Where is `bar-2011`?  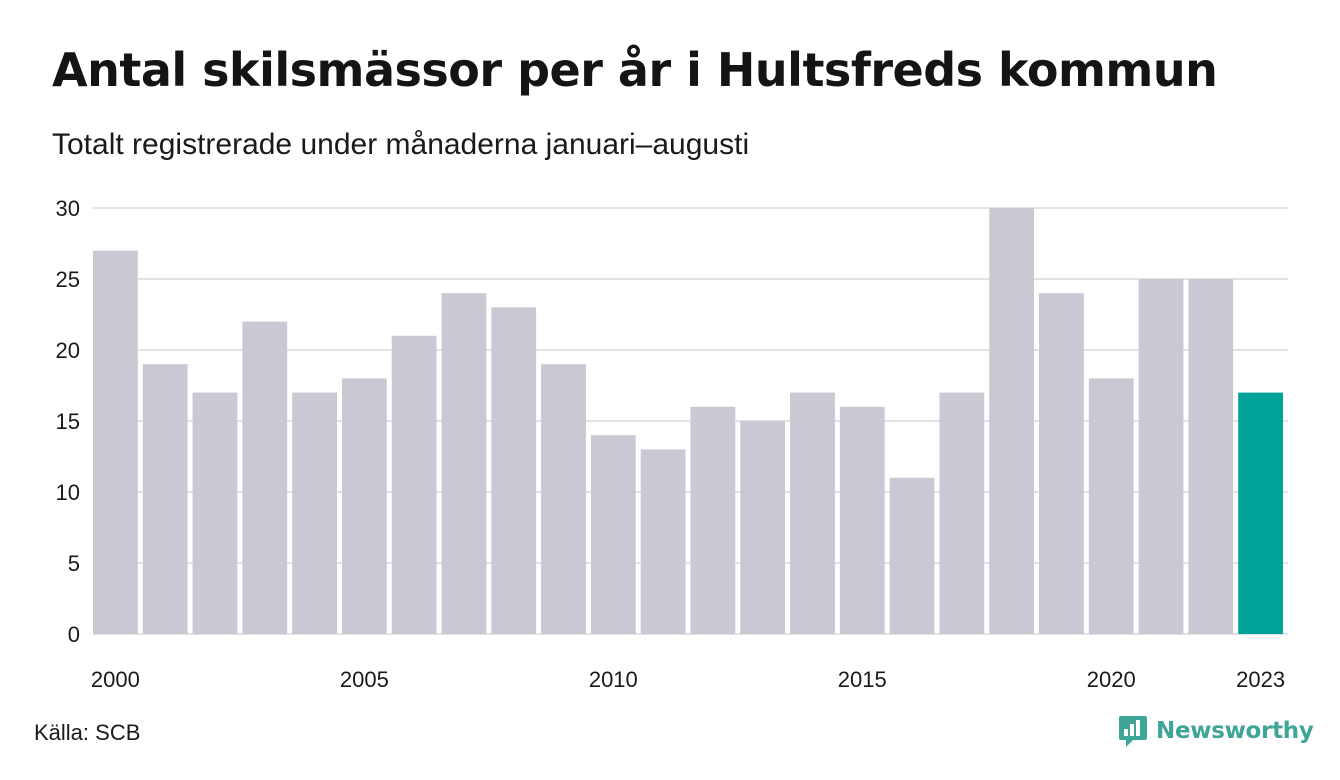 bar-2011 is located at coordinates (663, 541).